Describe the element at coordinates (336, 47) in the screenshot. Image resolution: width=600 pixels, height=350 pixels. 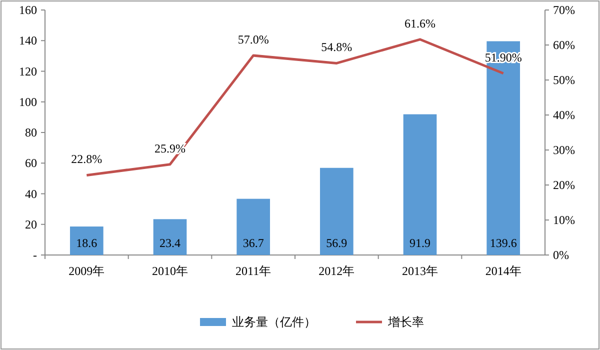
I see `data-label: 54.8%` at that location.